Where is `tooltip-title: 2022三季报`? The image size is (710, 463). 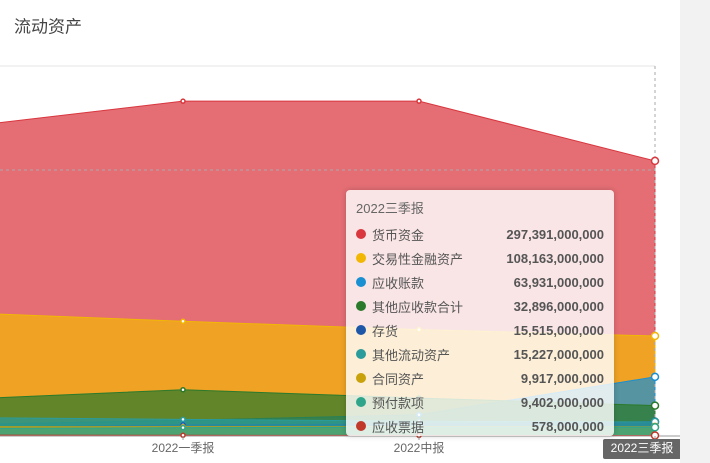
tooltip-title: 2022三季报 is located at coordinates (390, 208).